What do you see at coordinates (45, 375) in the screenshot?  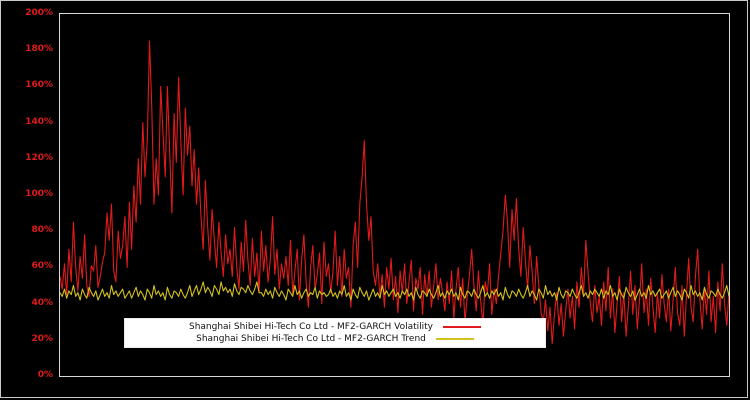 I see `y-tick-label: 0%` at bounding box center [45, 375].